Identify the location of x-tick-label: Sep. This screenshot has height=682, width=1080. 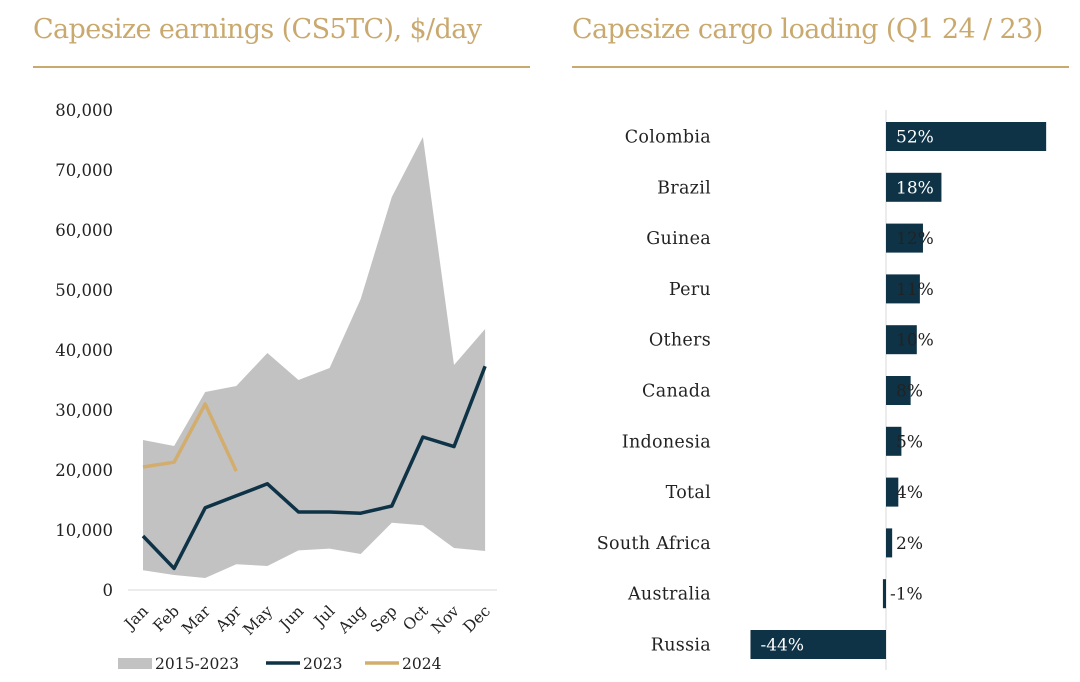
(384, 619).